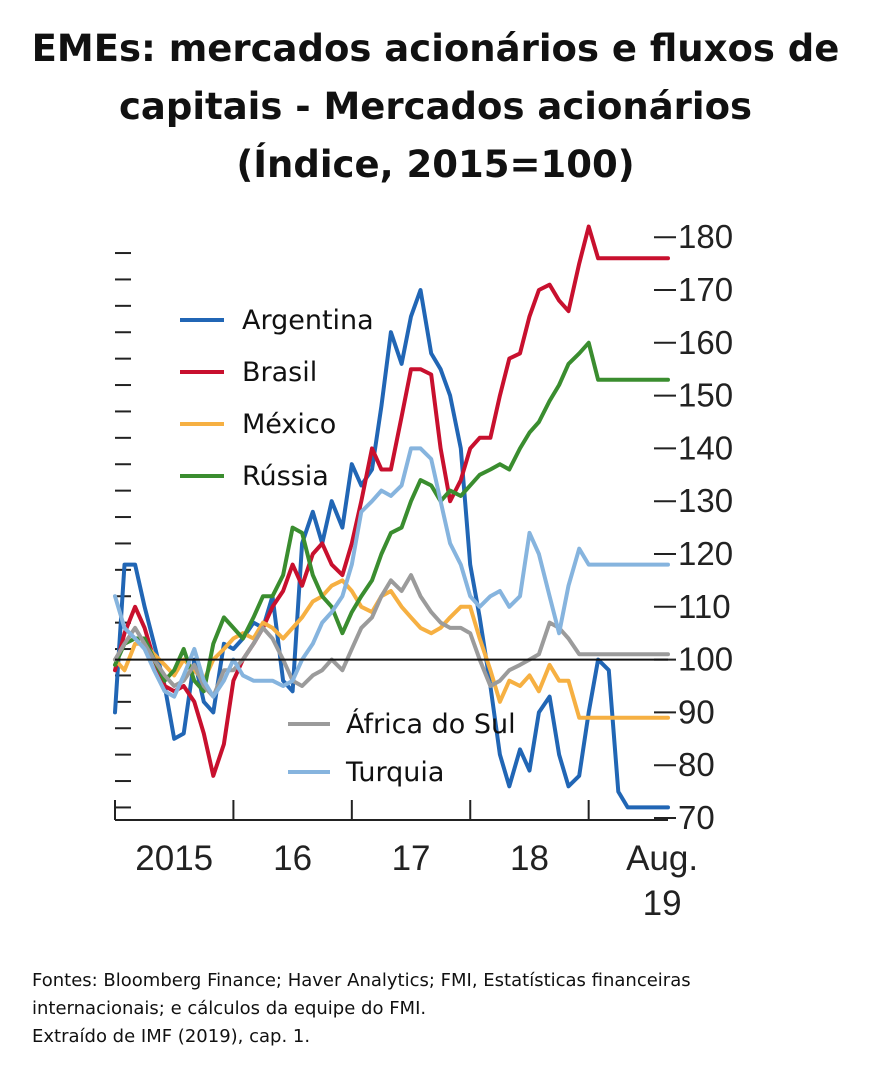 Image resolution: width=871 pixels, height=1071 pixels. Describe the element at coordinates (705, 236) in the screenshot. I see `y-tick-label: 180` at that location.